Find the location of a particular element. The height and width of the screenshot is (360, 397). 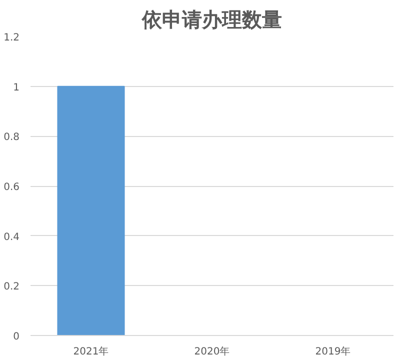

y-tick-label: 0.6 is located at coordinates (12, 187).